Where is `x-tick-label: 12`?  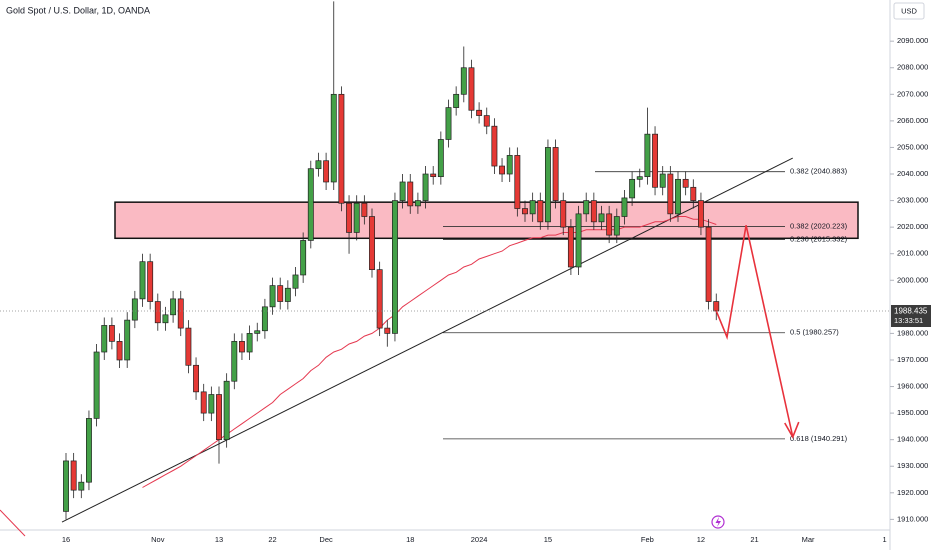 x-tick-label: 12 is located at coordinates (701, 539).